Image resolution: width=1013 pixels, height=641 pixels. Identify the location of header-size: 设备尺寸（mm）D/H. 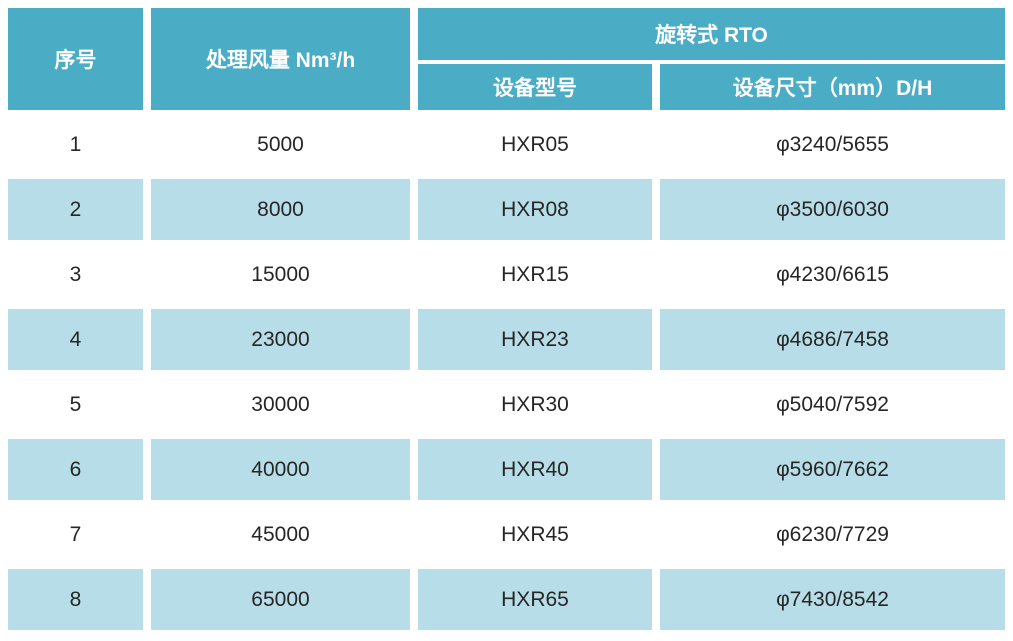
(833, 87).